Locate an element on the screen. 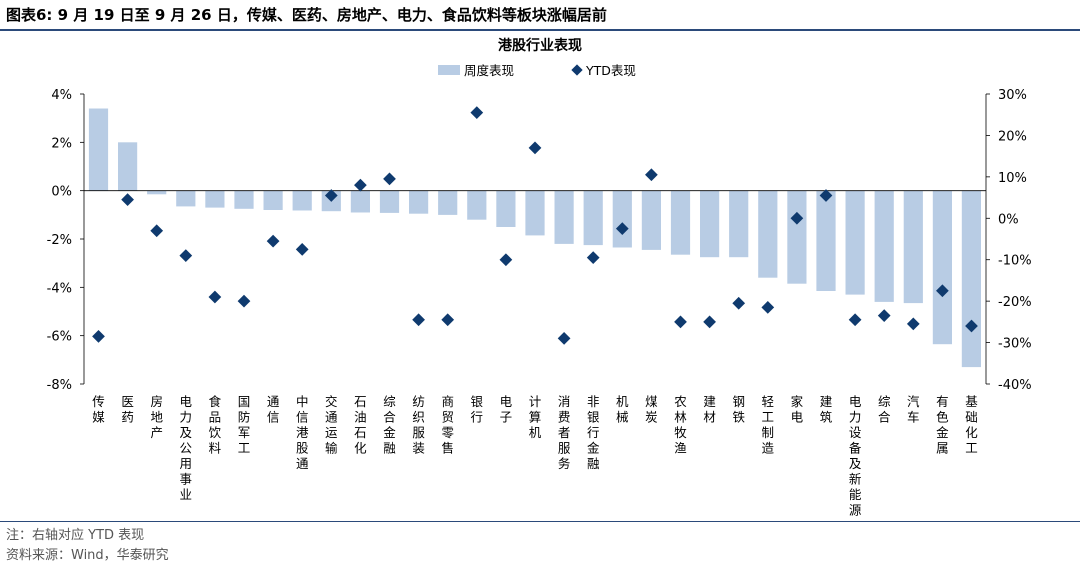 This screenshot has width=1080, height=563. category-label-综合: 综合 is located at coordinates (884, 409).